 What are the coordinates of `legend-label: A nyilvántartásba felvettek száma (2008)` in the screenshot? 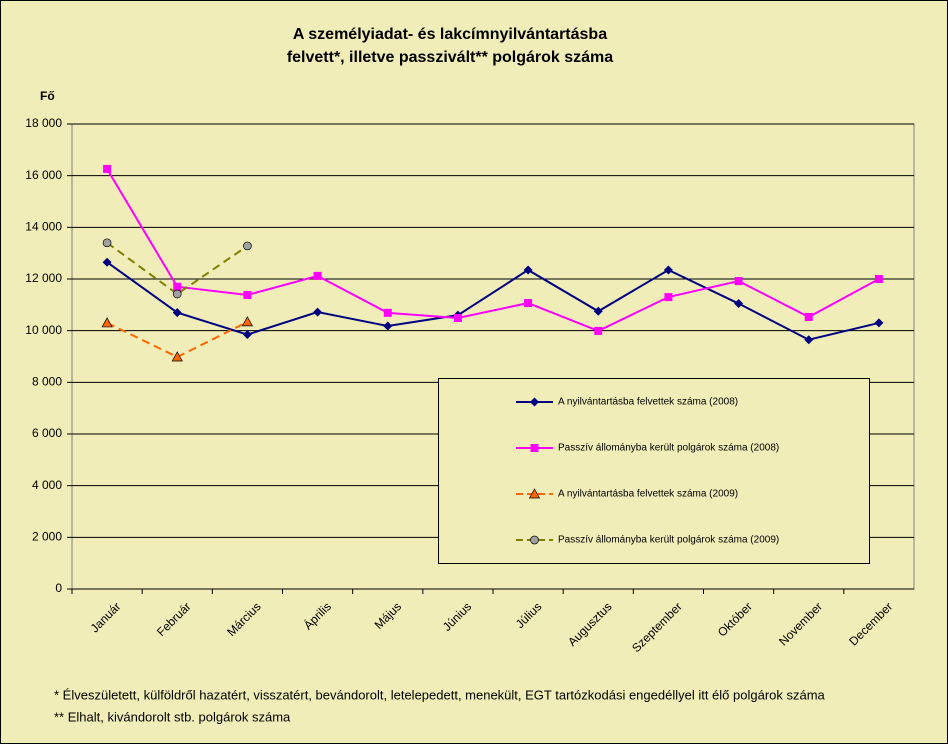 It's located at (648, 402).